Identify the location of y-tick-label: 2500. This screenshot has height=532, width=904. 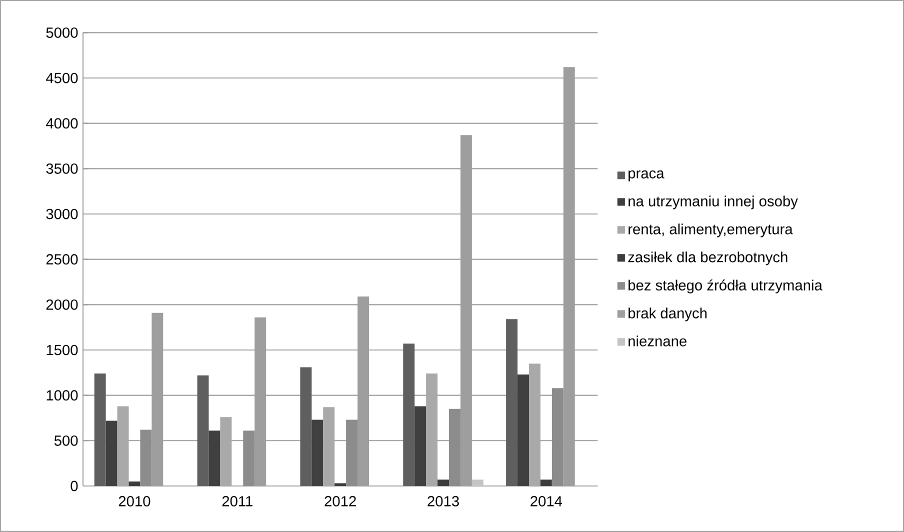
(62, 259).